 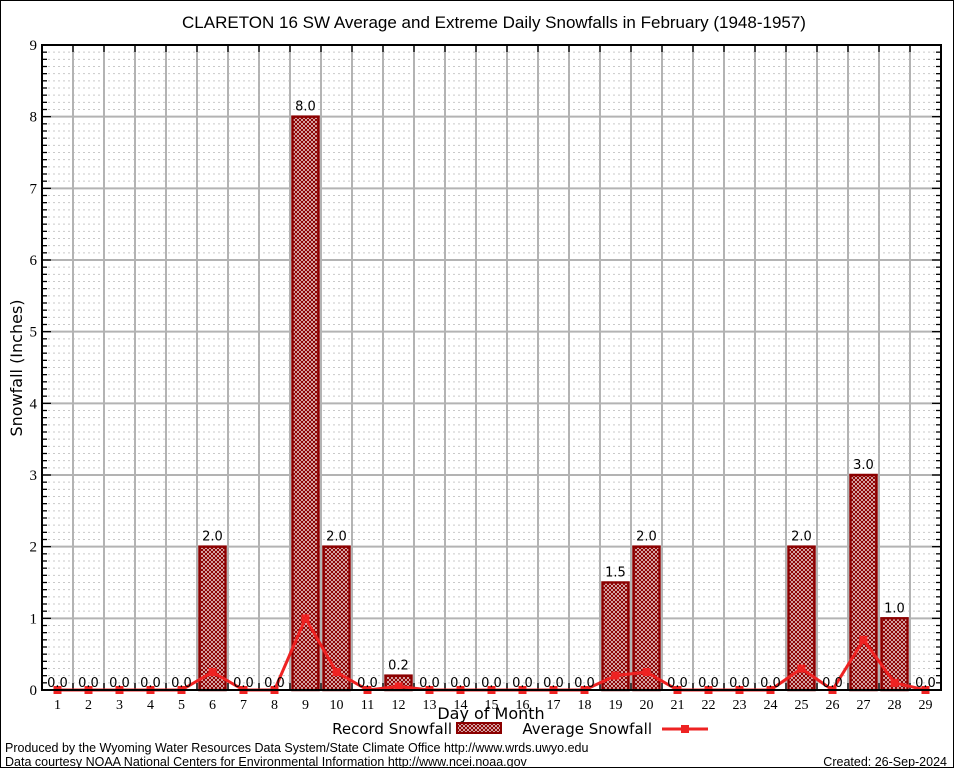 I want to click on y-tick-label: 0, so click(x=34, y=691).